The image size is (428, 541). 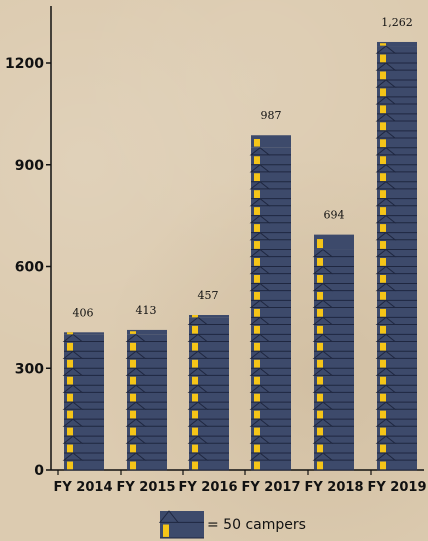 I want to click on x-tick-label: FY 2014, so click(x=82, y=487).